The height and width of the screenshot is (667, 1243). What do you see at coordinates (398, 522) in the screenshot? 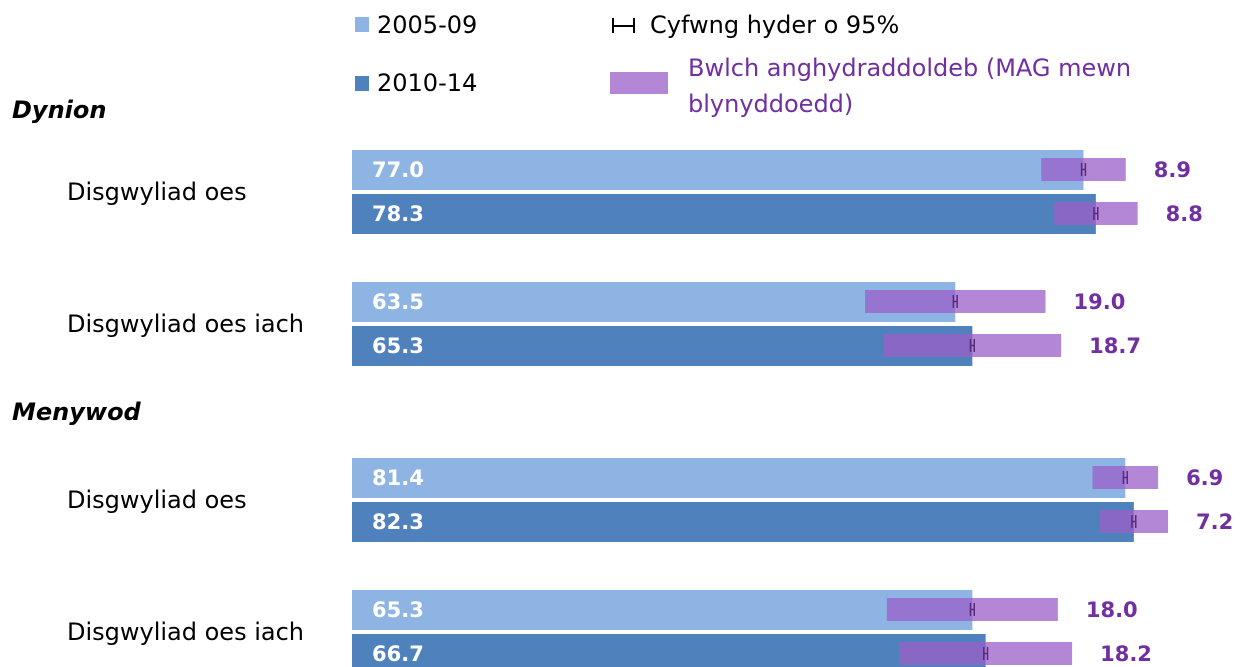
I see `bar-value-label: 82.3` at bounding box center [398, 522].